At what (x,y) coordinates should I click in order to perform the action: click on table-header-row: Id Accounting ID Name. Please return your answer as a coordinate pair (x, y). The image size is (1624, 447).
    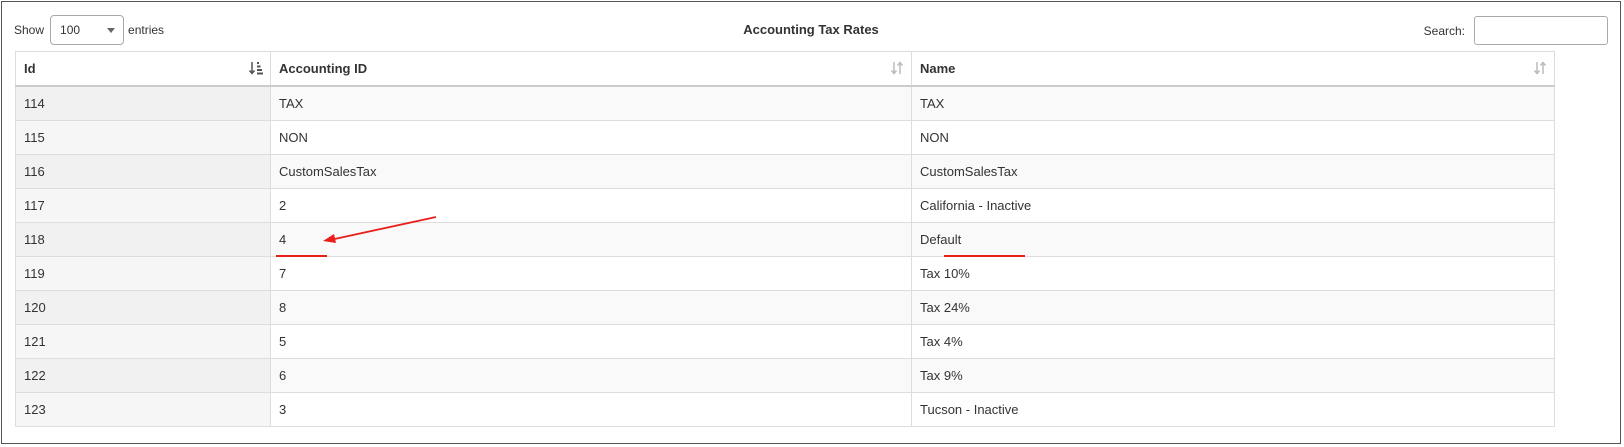
    Looking at the image, I should click on (785, 69).